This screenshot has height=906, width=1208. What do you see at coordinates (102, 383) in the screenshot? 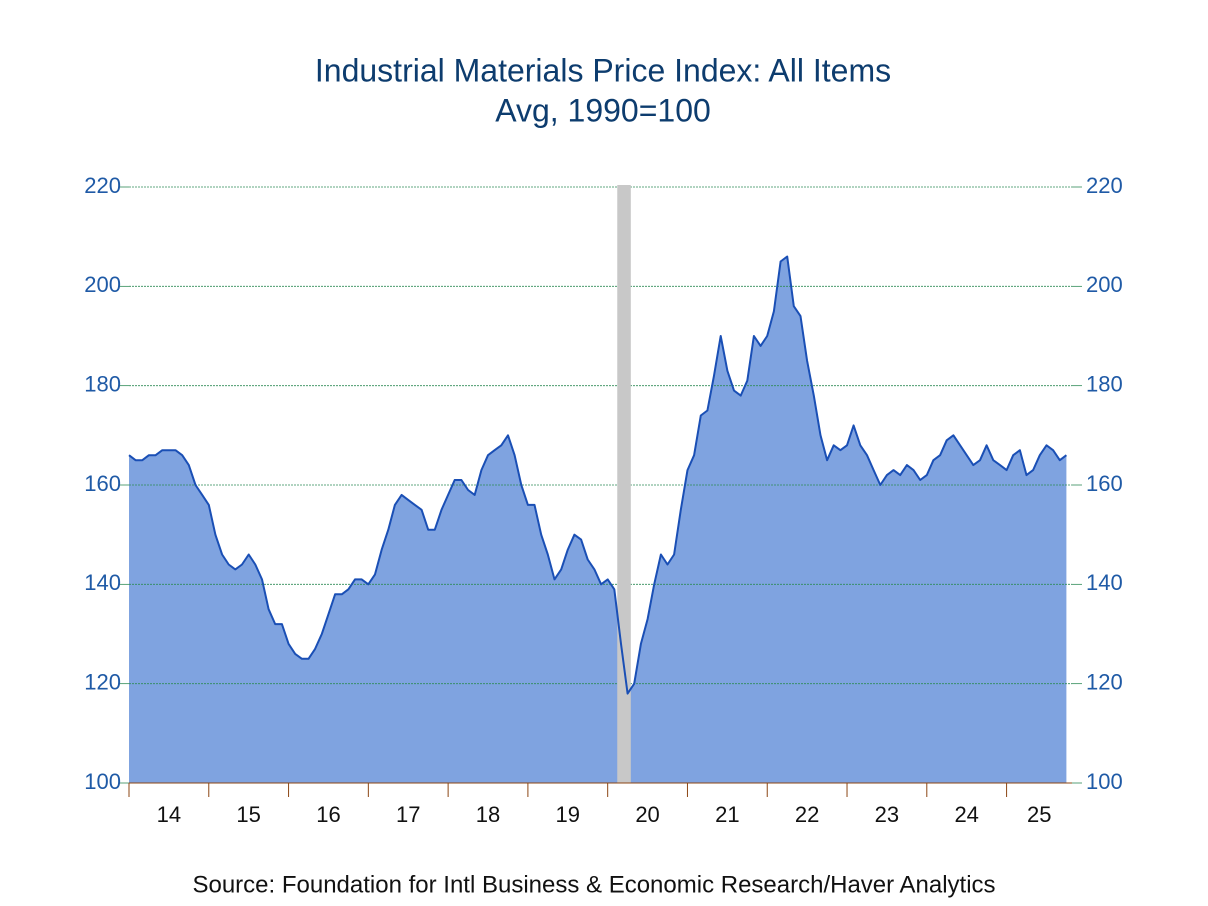
I see `y-tick-label: 180` at bounding box center [102, 383].